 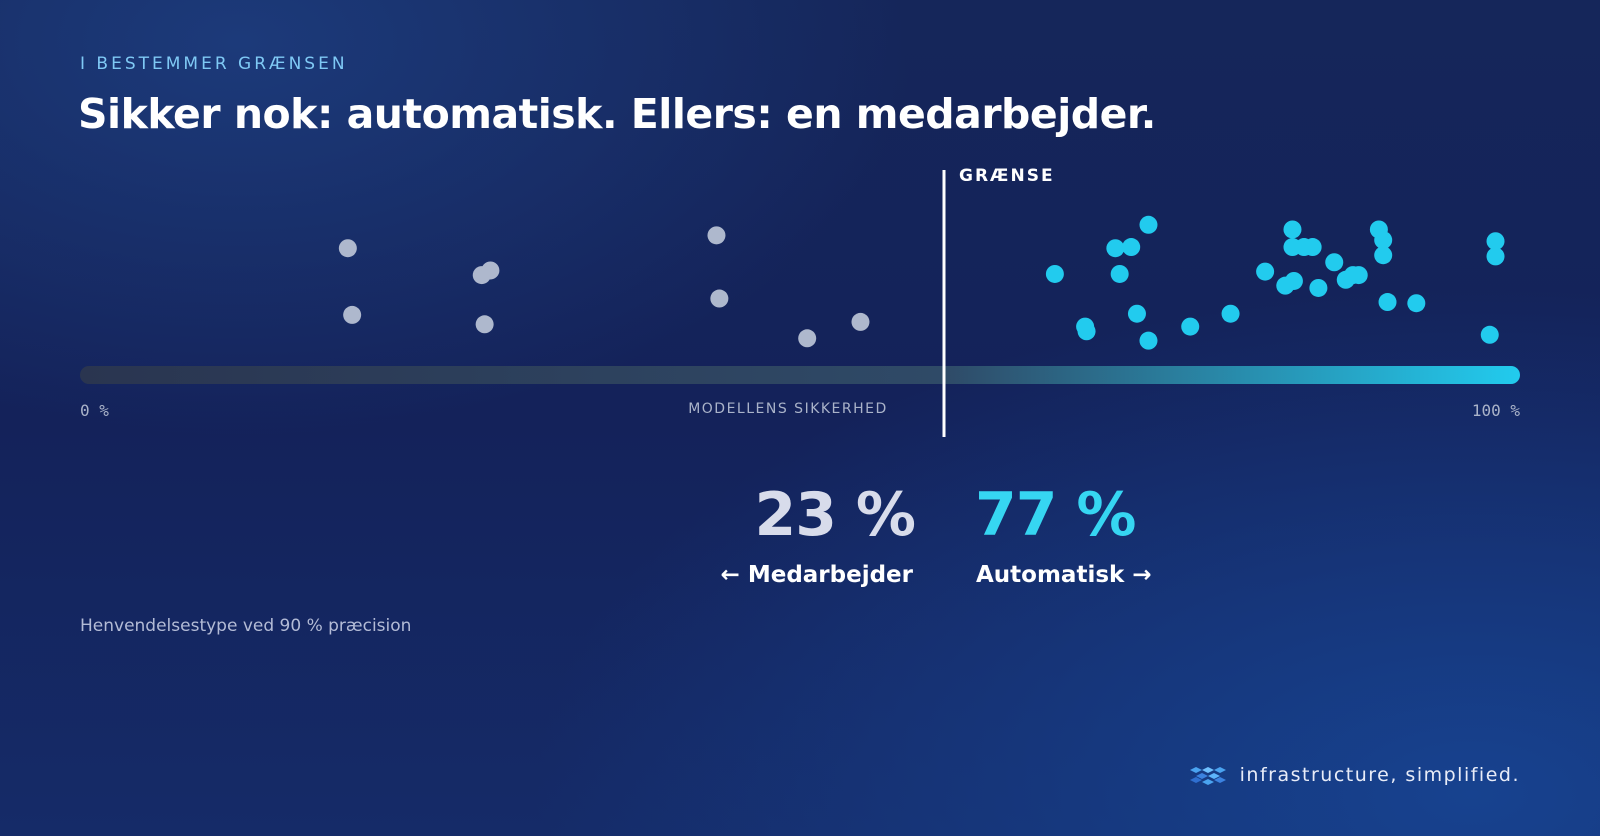 What do you see at coordinates (788, 409) in the screenshot?
I see `x-axis-label: MODELLENS SIKKERHED` at bounding box center [788, 409].